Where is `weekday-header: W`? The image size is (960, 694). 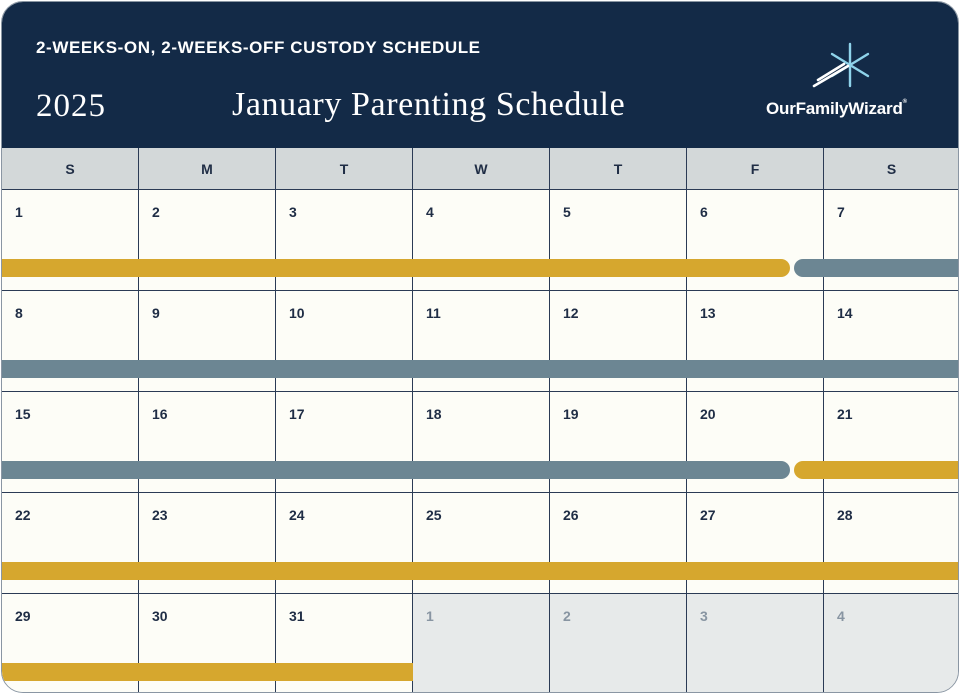 weekday-header: W is located at coordinates (481, 169).